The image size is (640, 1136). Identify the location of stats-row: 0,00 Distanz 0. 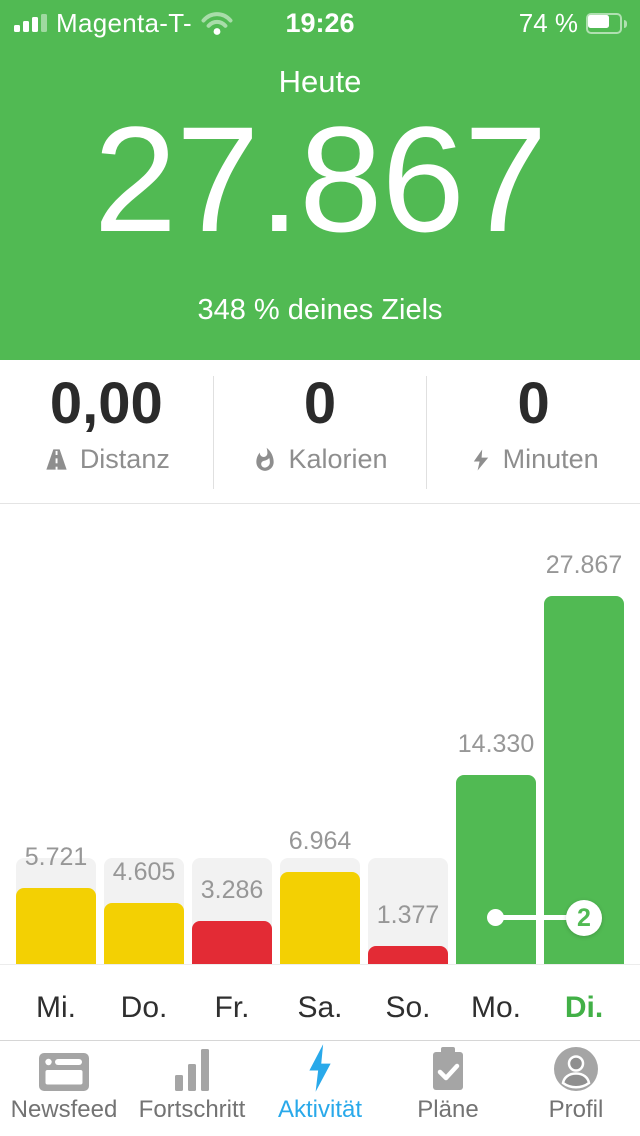
(320, 432).